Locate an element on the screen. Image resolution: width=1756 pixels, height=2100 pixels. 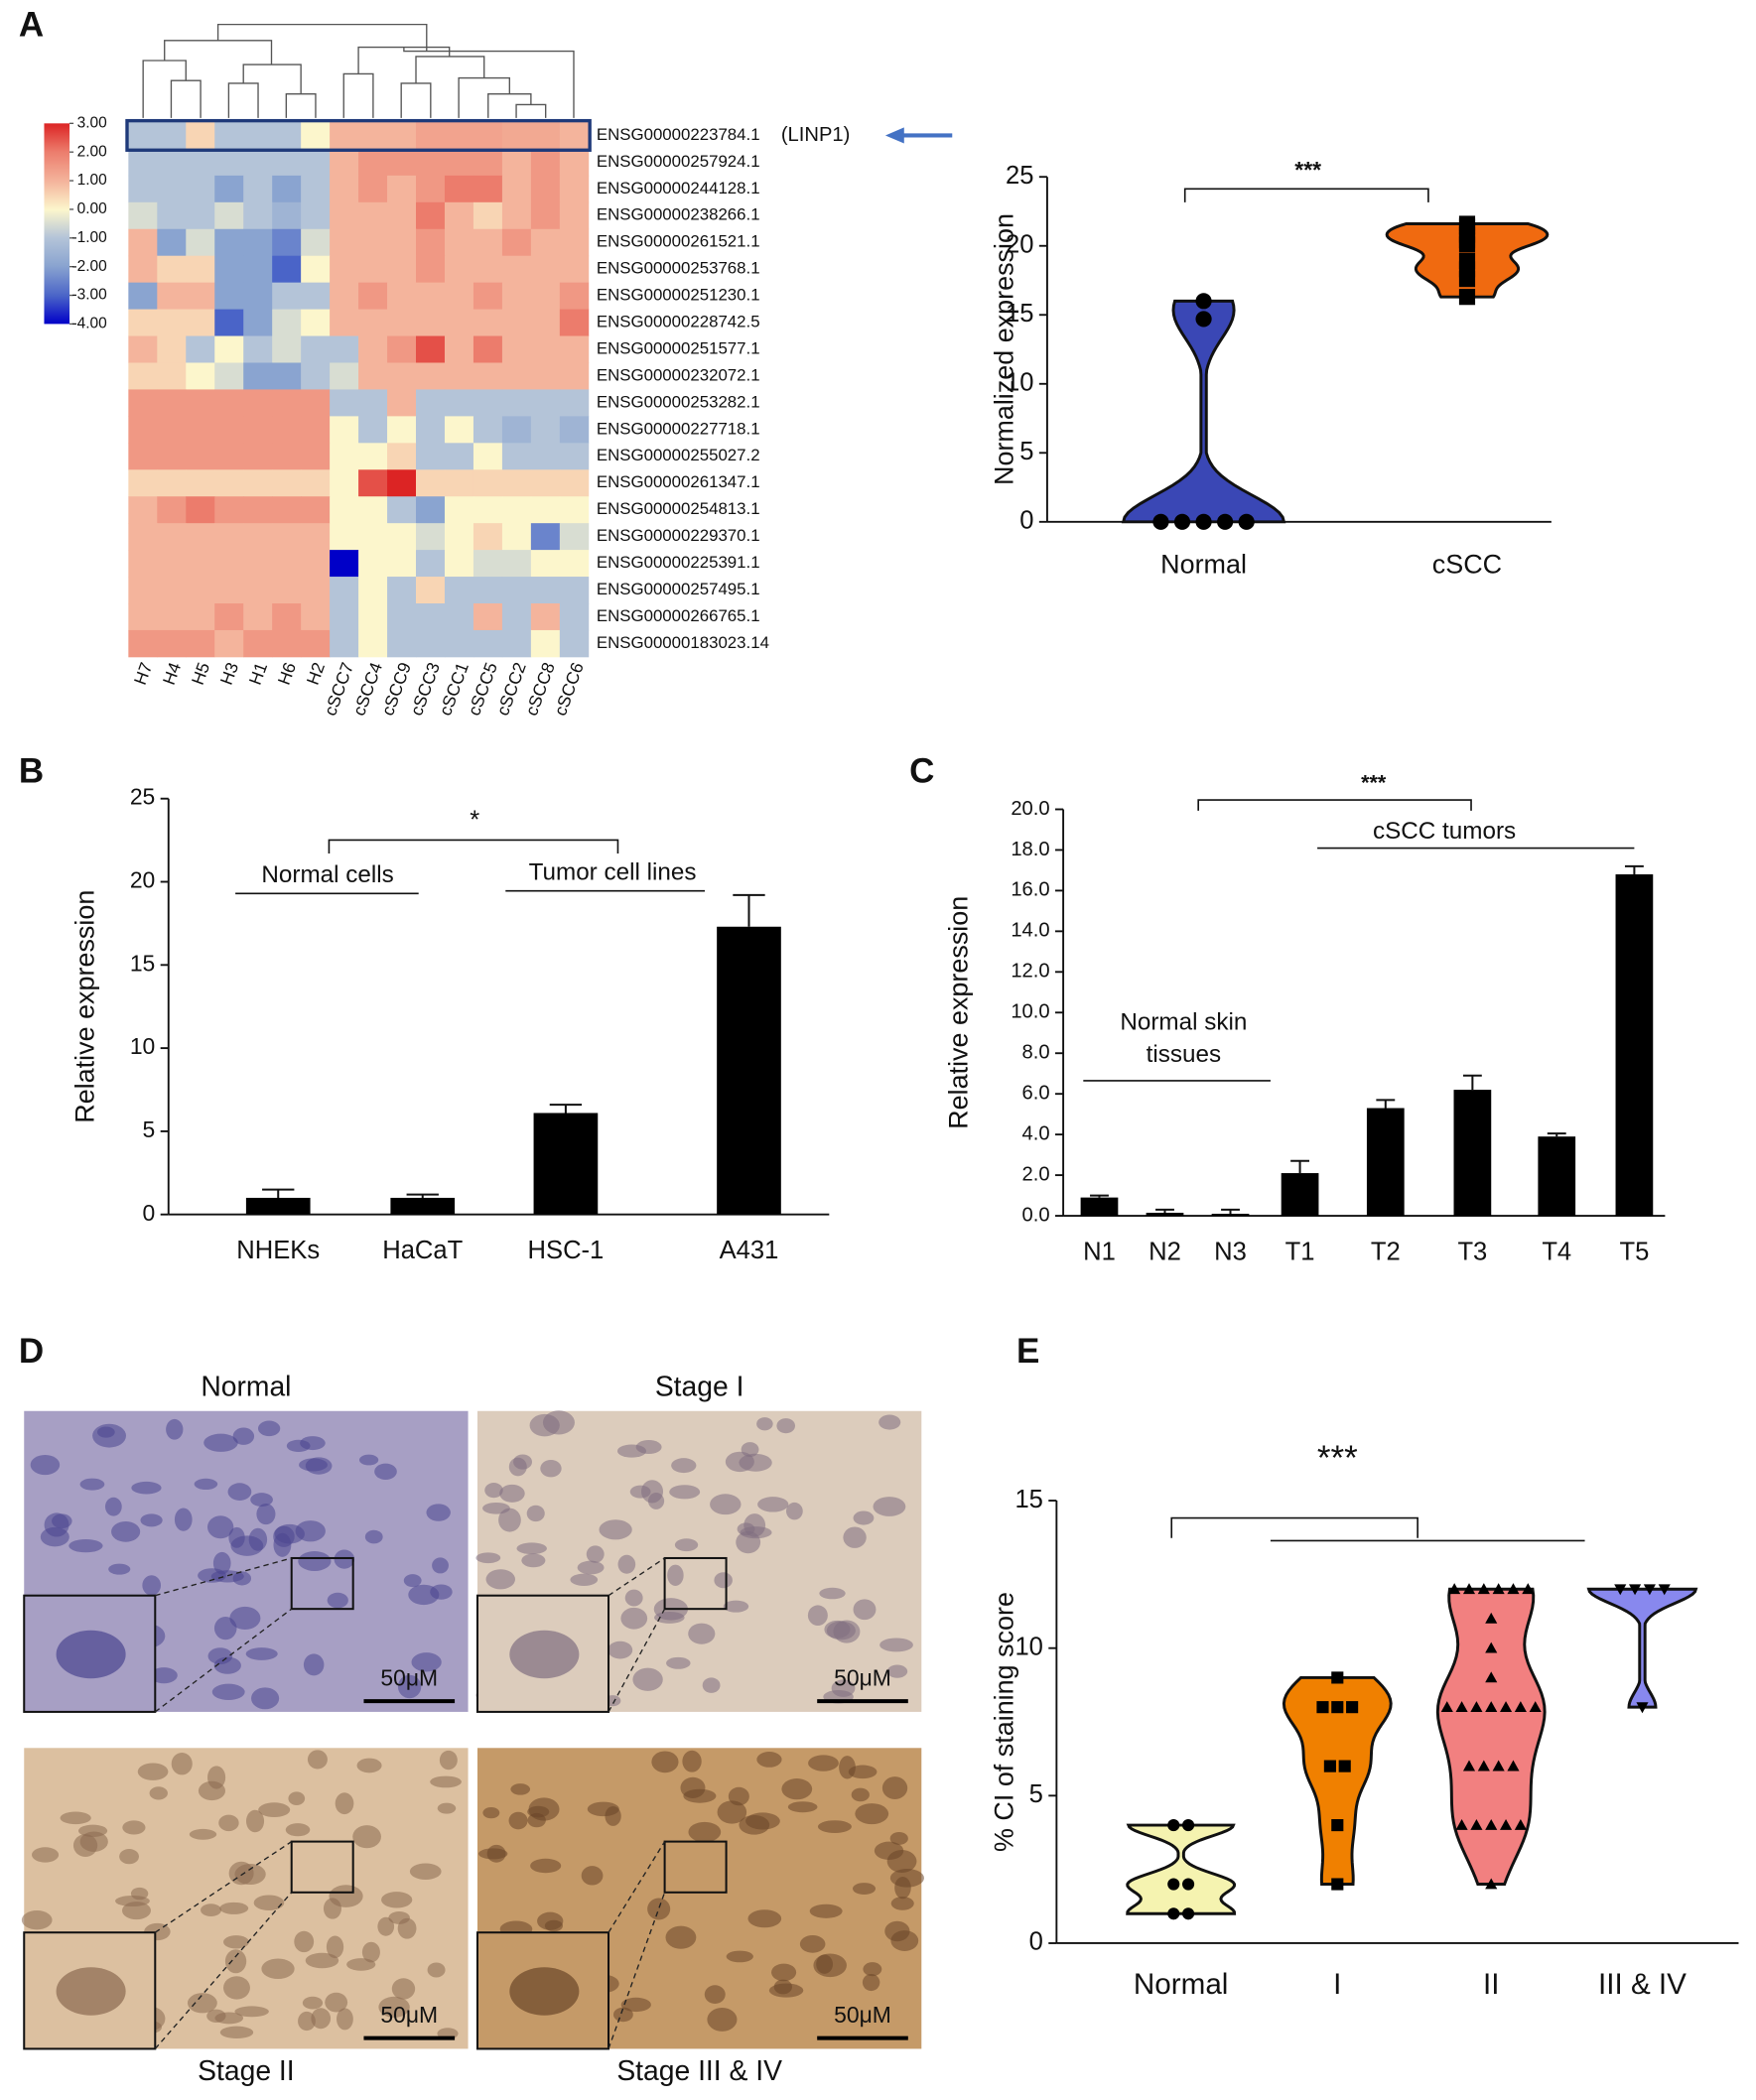
significance: *** is located at coordinates (1337, 1459).